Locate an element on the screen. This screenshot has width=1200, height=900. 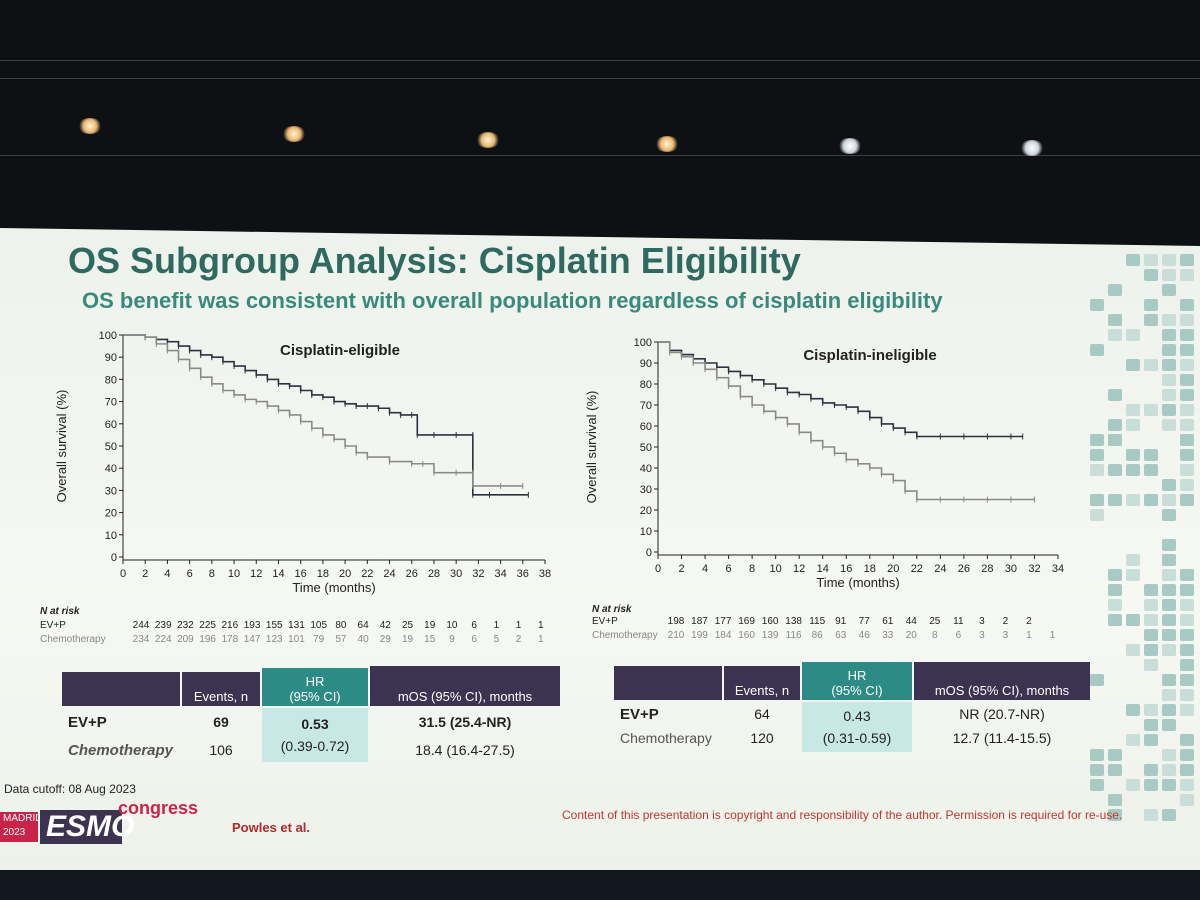
x-tick-label: 32 is located at coordinates (478, 574).